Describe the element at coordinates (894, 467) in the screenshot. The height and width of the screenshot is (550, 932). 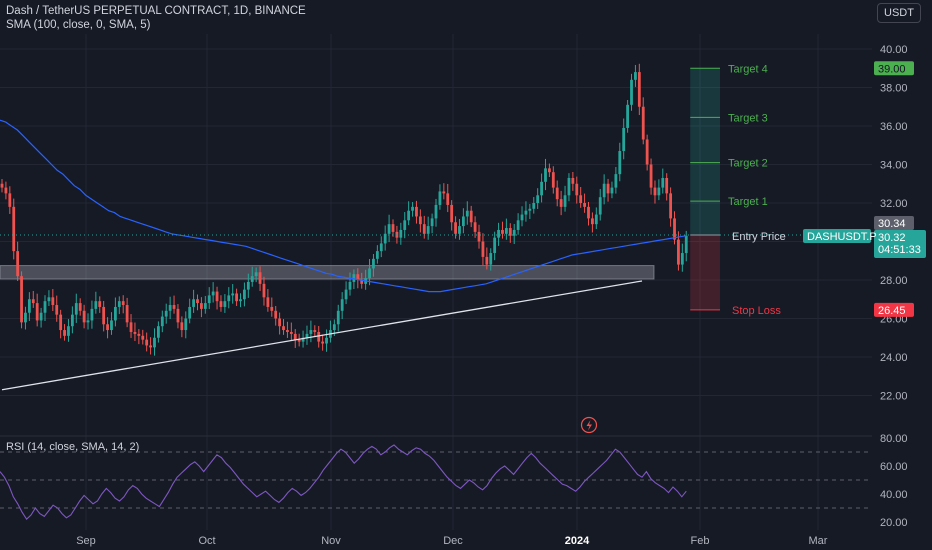
I see `rsi-tick-label: 60.00` at that location.